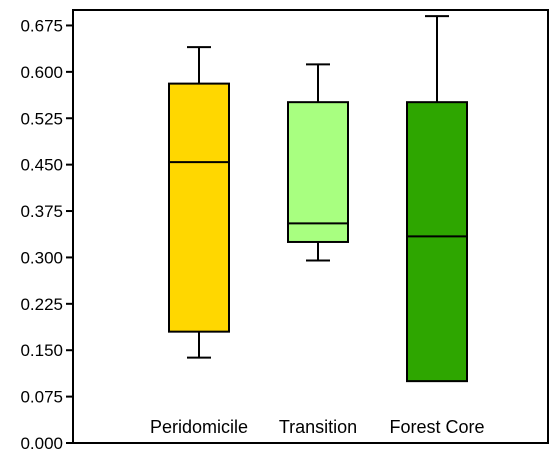 This screenshot has height=455, width=552. Describe the element at coordinates (41, 165) in the screenshot. I see `y-tick-label-6: 0.450` at that location.